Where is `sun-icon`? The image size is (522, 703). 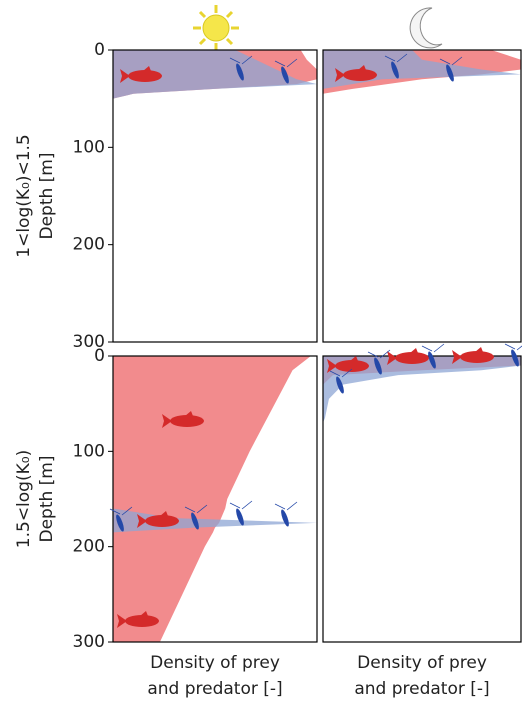 sun-icon is located at coordinates (216, 28).